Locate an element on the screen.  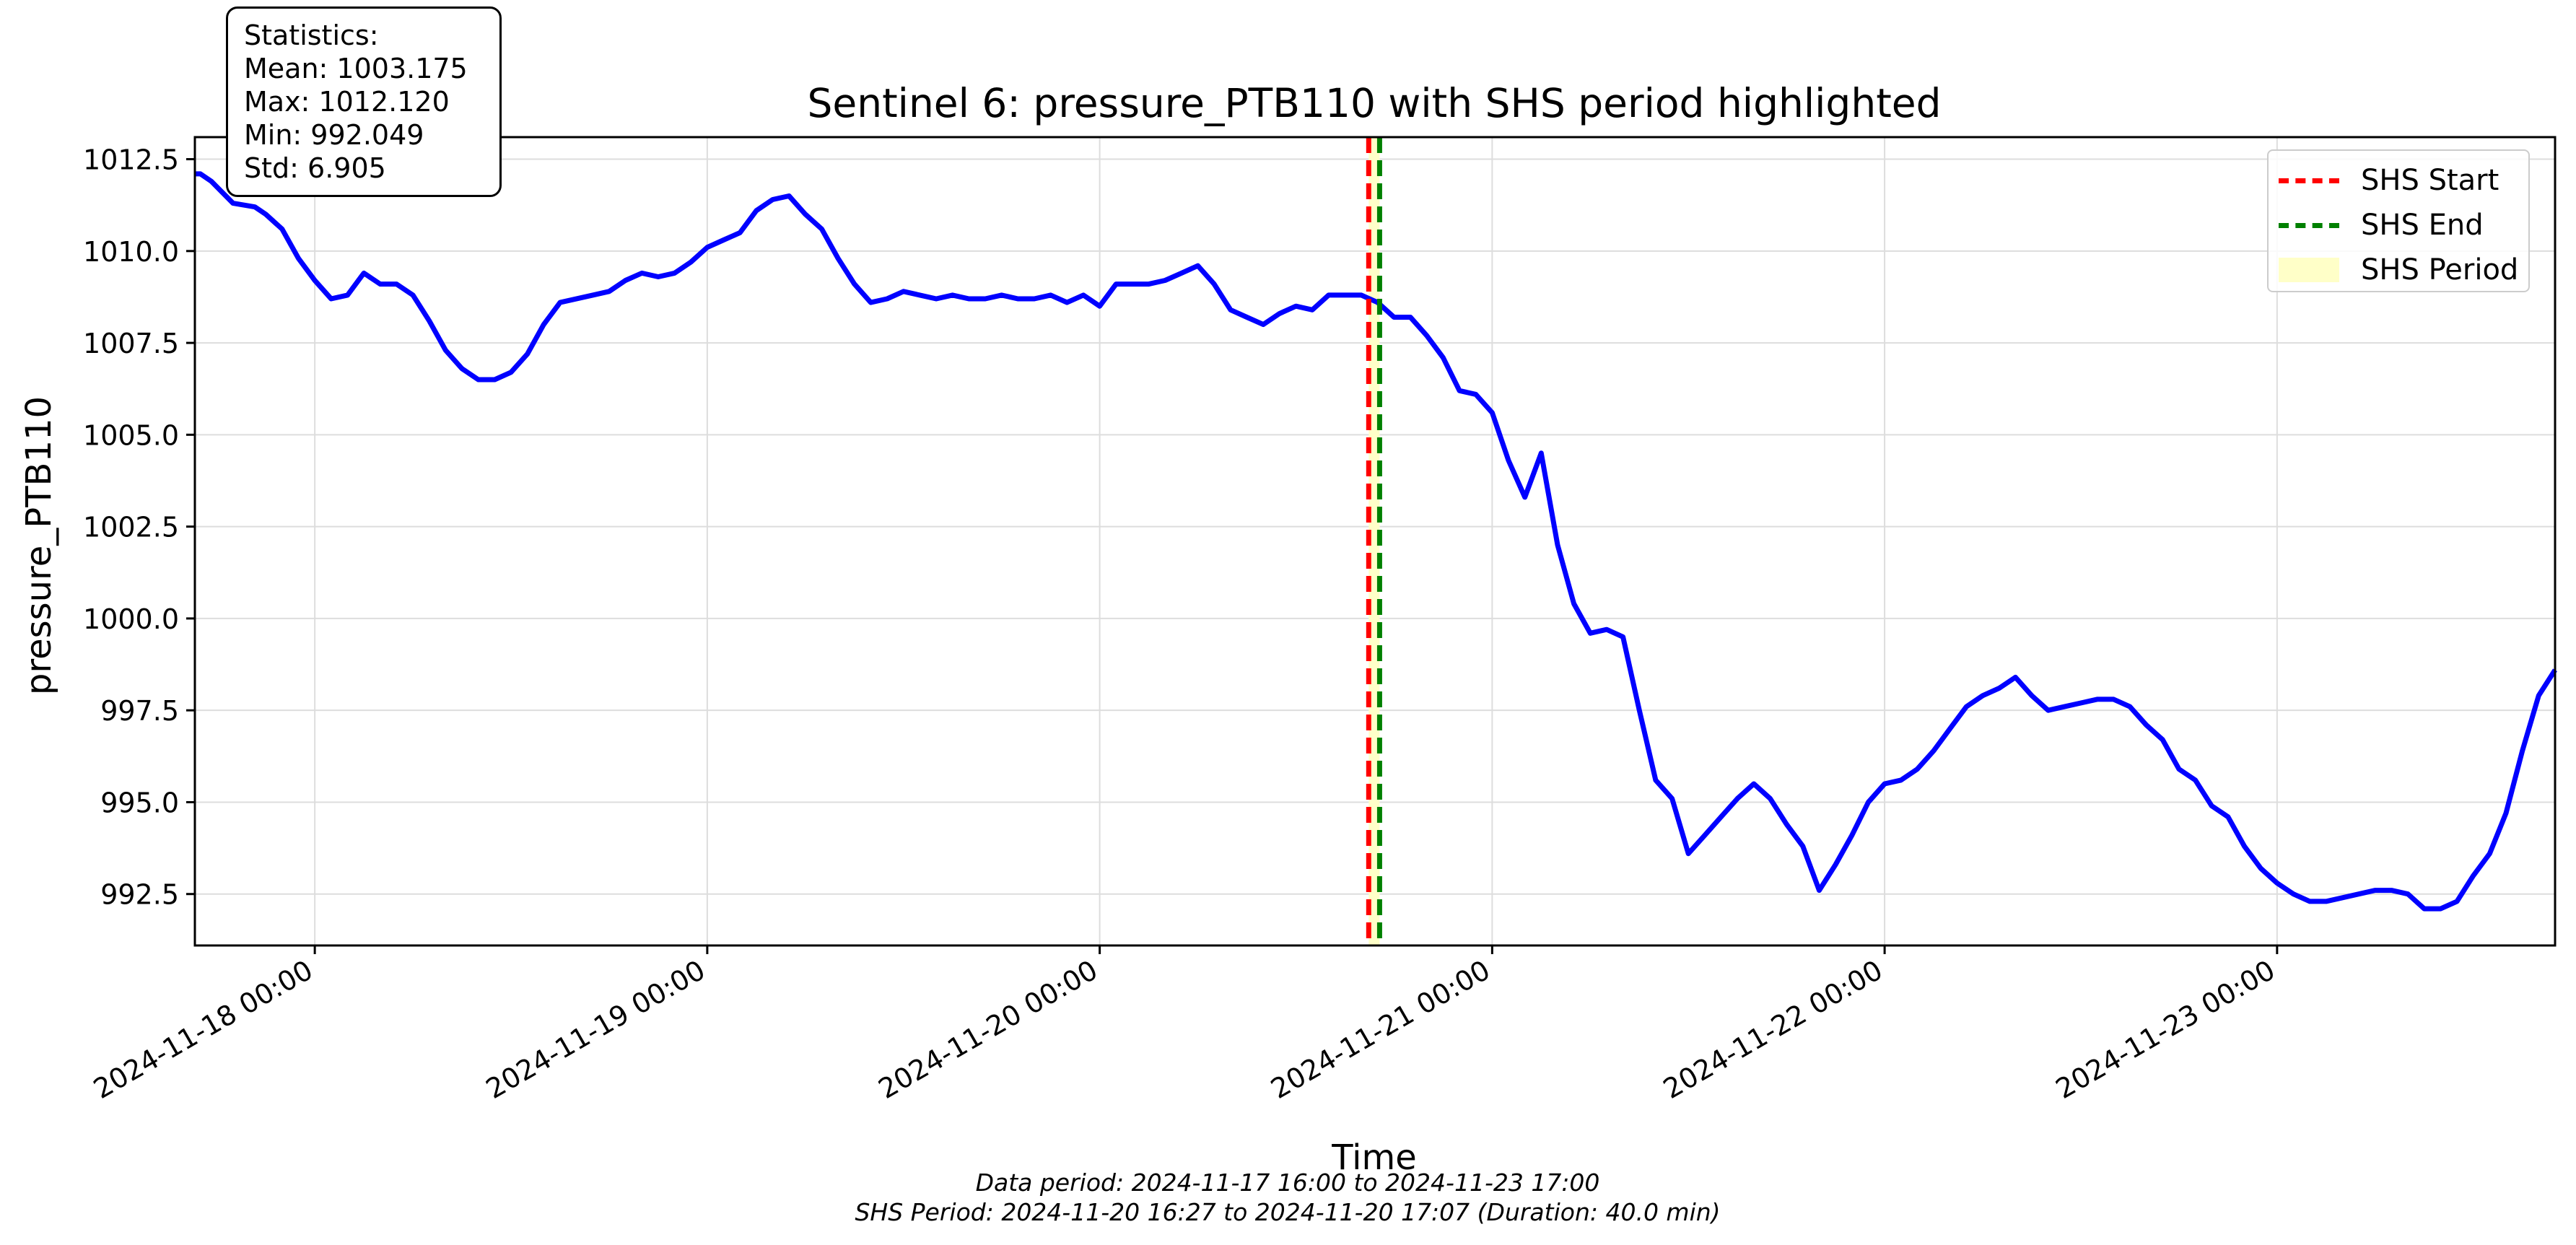
x-axis-label: Time is located at coordinates (1373, 1157).